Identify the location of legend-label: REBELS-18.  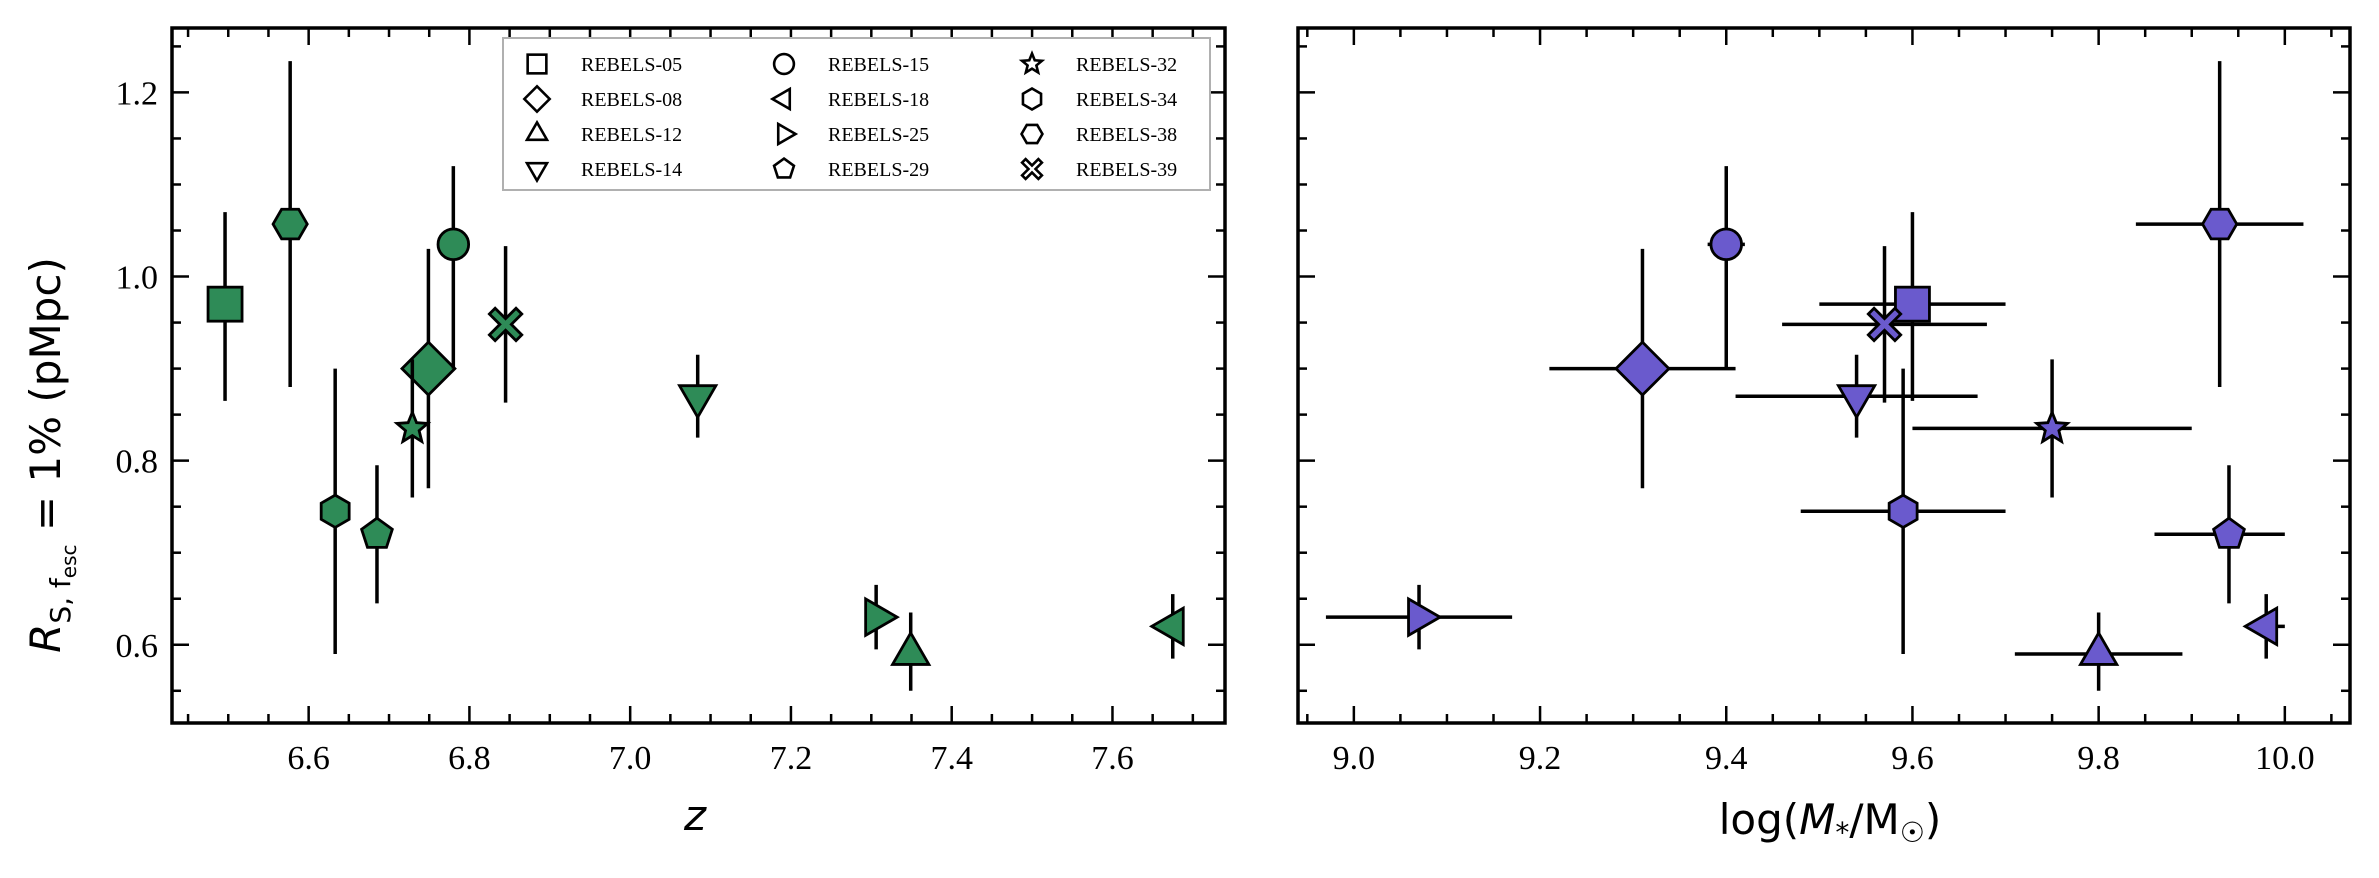
(878, 100).